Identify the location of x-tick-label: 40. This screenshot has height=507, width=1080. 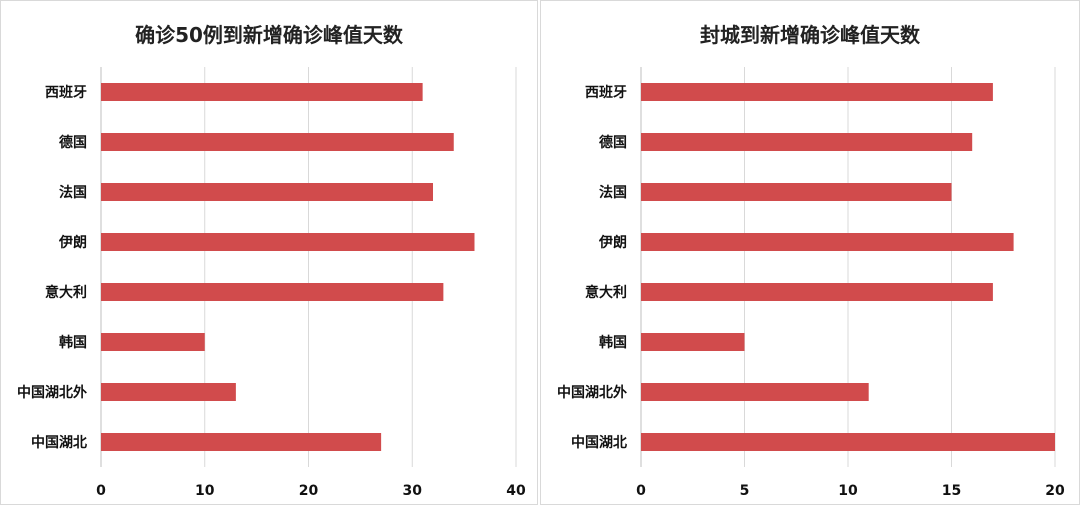
(516, 491).